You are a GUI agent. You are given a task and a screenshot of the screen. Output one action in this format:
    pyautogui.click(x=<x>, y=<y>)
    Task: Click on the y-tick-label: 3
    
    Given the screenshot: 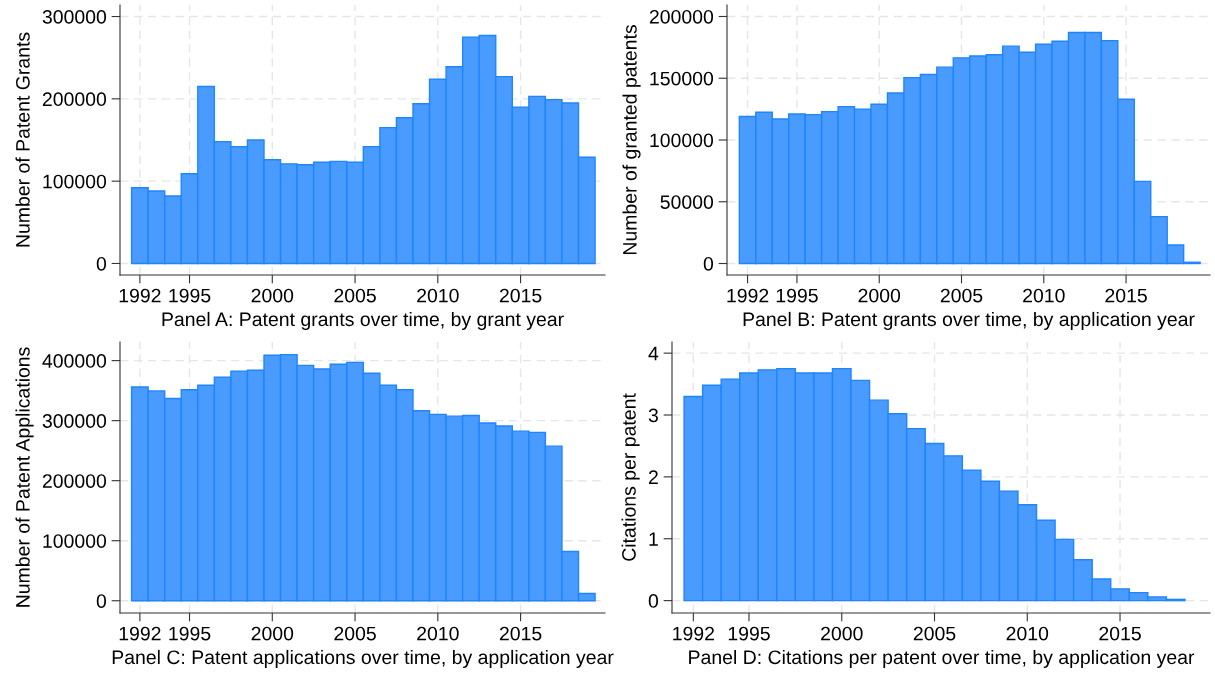 What is the action you would take?
    pyautogui.click(x=653, y=415)
    